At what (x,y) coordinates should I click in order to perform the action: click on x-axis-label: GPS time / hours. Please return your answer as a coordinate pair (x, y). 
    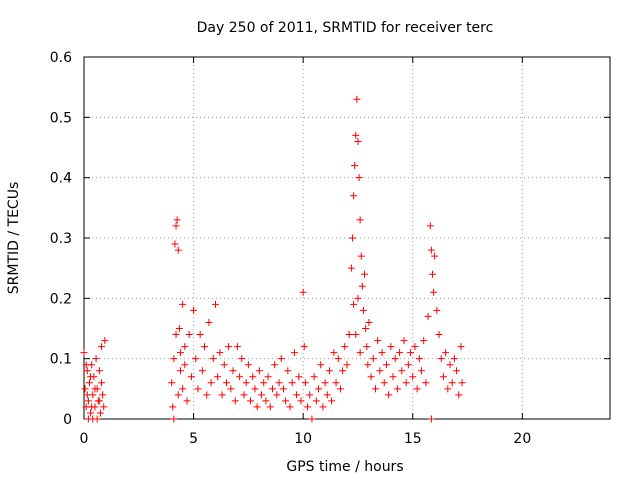
    Looking at the image, I should click on (344, 467).